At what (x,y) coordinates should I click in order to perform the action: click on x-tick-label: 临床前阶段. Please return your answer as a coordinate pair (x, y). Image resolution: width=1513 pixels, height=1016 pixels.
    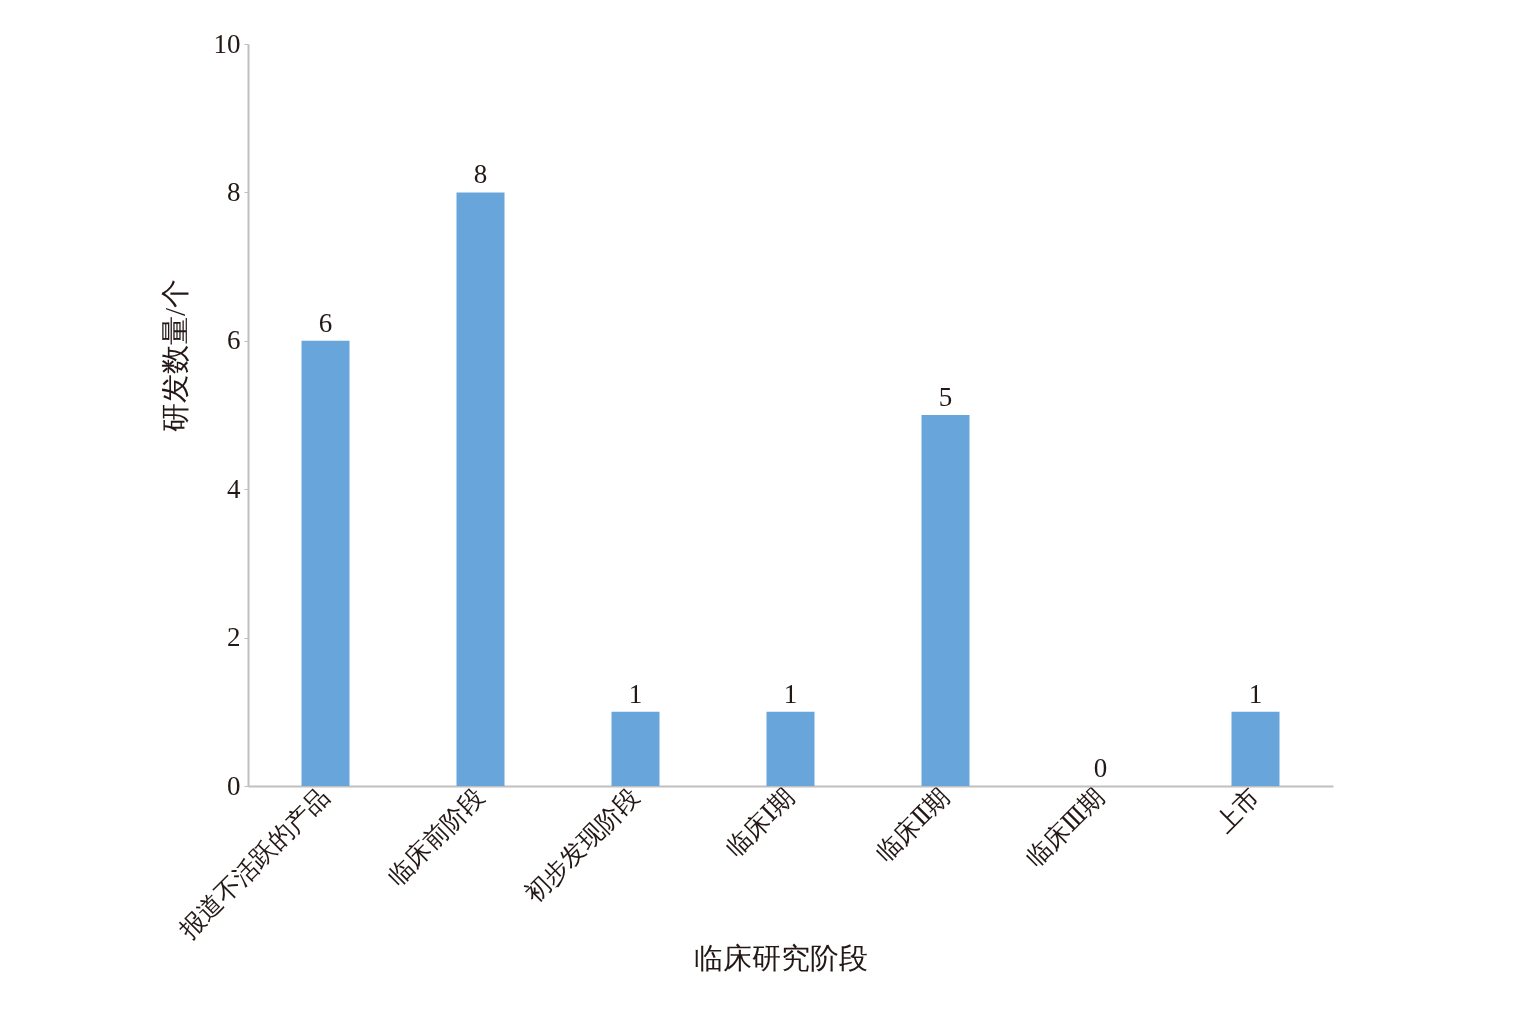
    Looking at the image, I should click on (436, 836).